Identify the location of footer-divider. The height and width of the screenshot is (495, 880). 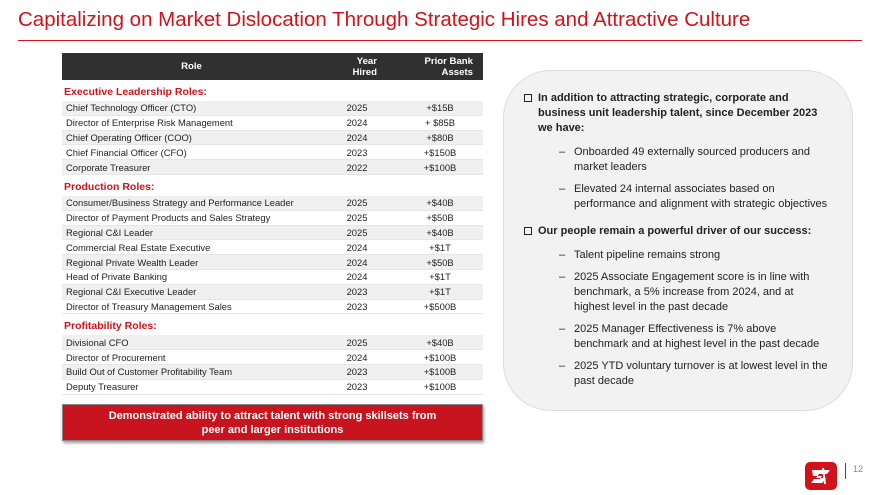
(845, 471).